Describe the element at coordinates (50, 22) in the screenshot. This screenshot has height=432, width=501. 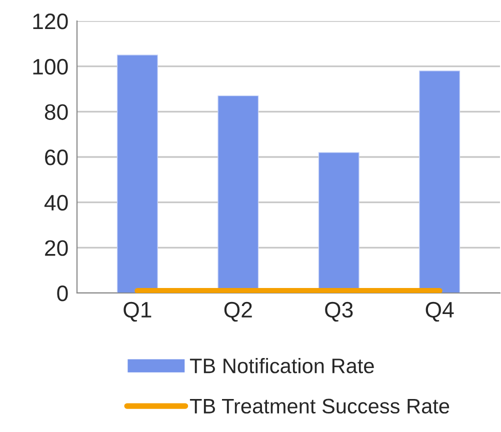
I see `y-tick-label: 120` at that location.